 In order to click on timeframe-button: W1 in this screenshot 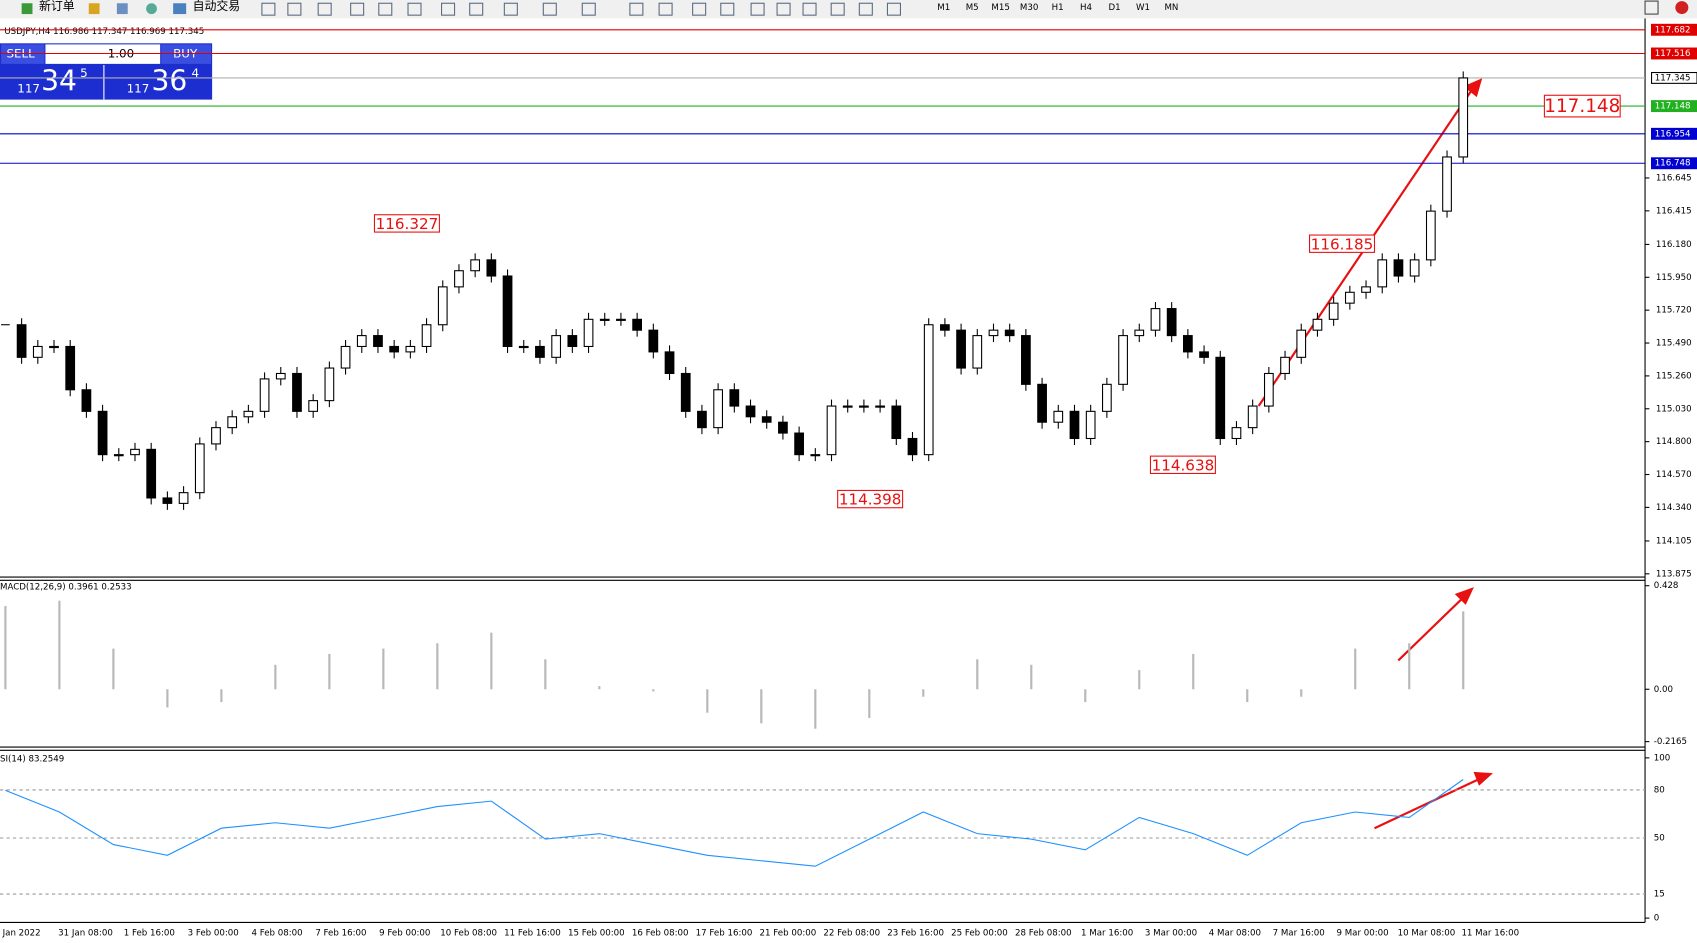, I will do `click(1143, 8)`.